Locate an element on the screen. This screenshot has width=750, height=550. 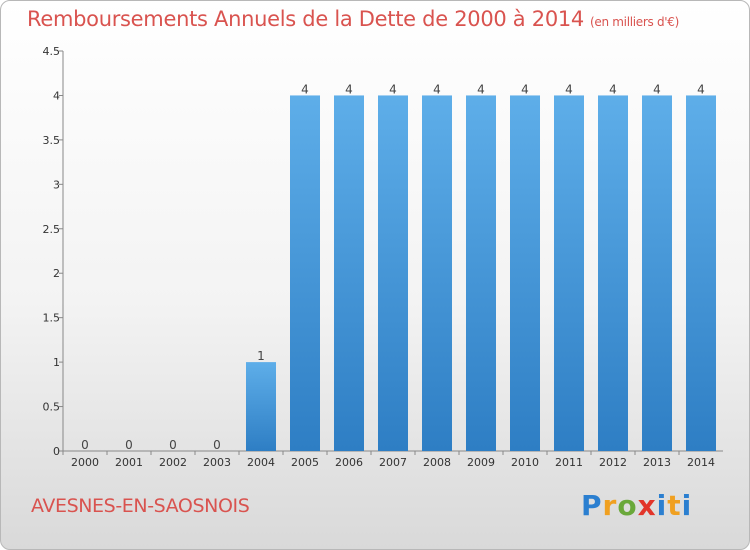
x-tick-label-2000: 2000 is located at coordinates (85, 462).